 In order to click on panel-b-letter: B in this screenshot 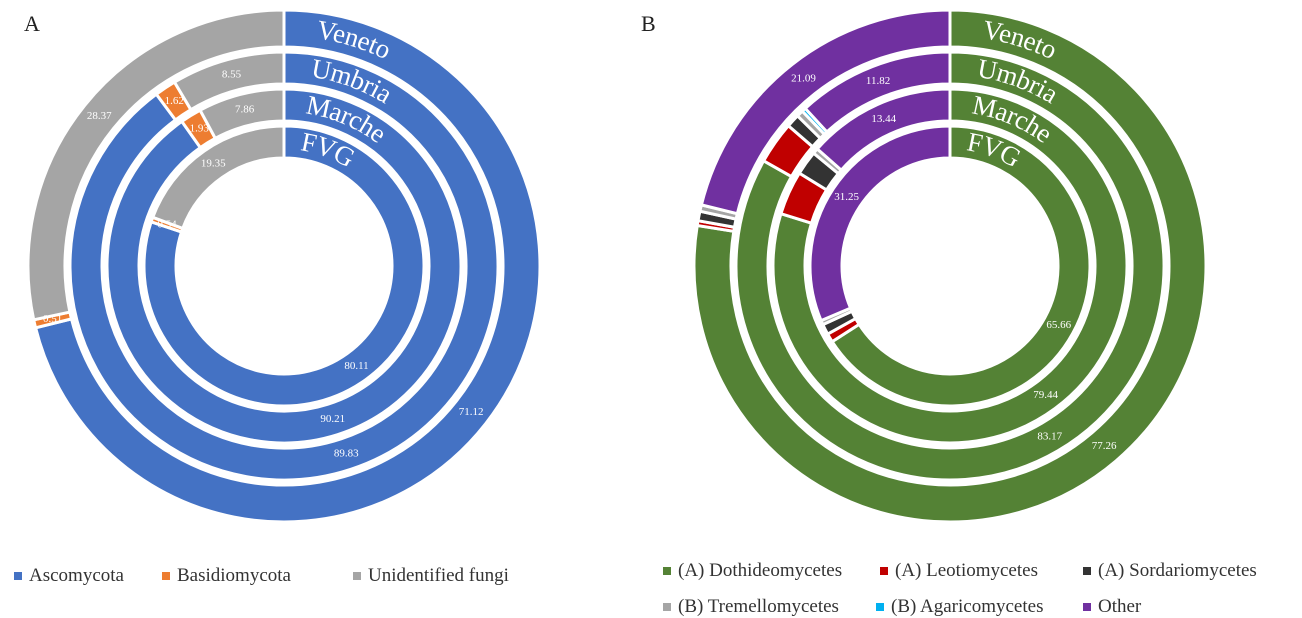, I will do `click(648, 23)`.